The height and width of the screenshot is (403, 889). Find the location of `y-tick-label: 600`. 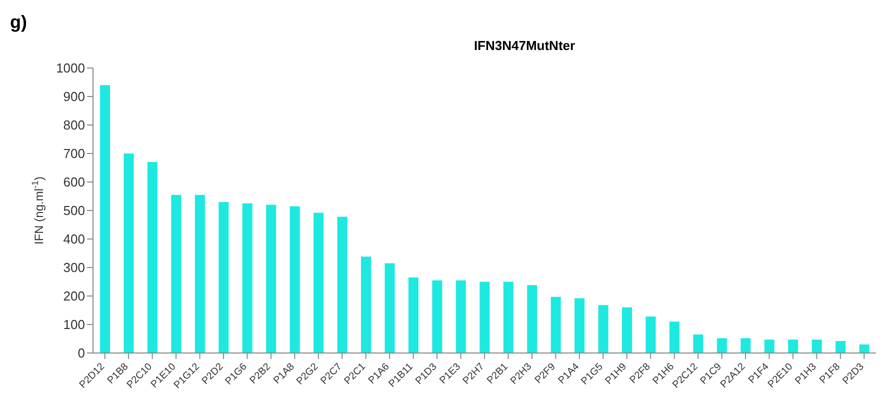

y-tick-label: 600 is located at coordinates (74, 182).